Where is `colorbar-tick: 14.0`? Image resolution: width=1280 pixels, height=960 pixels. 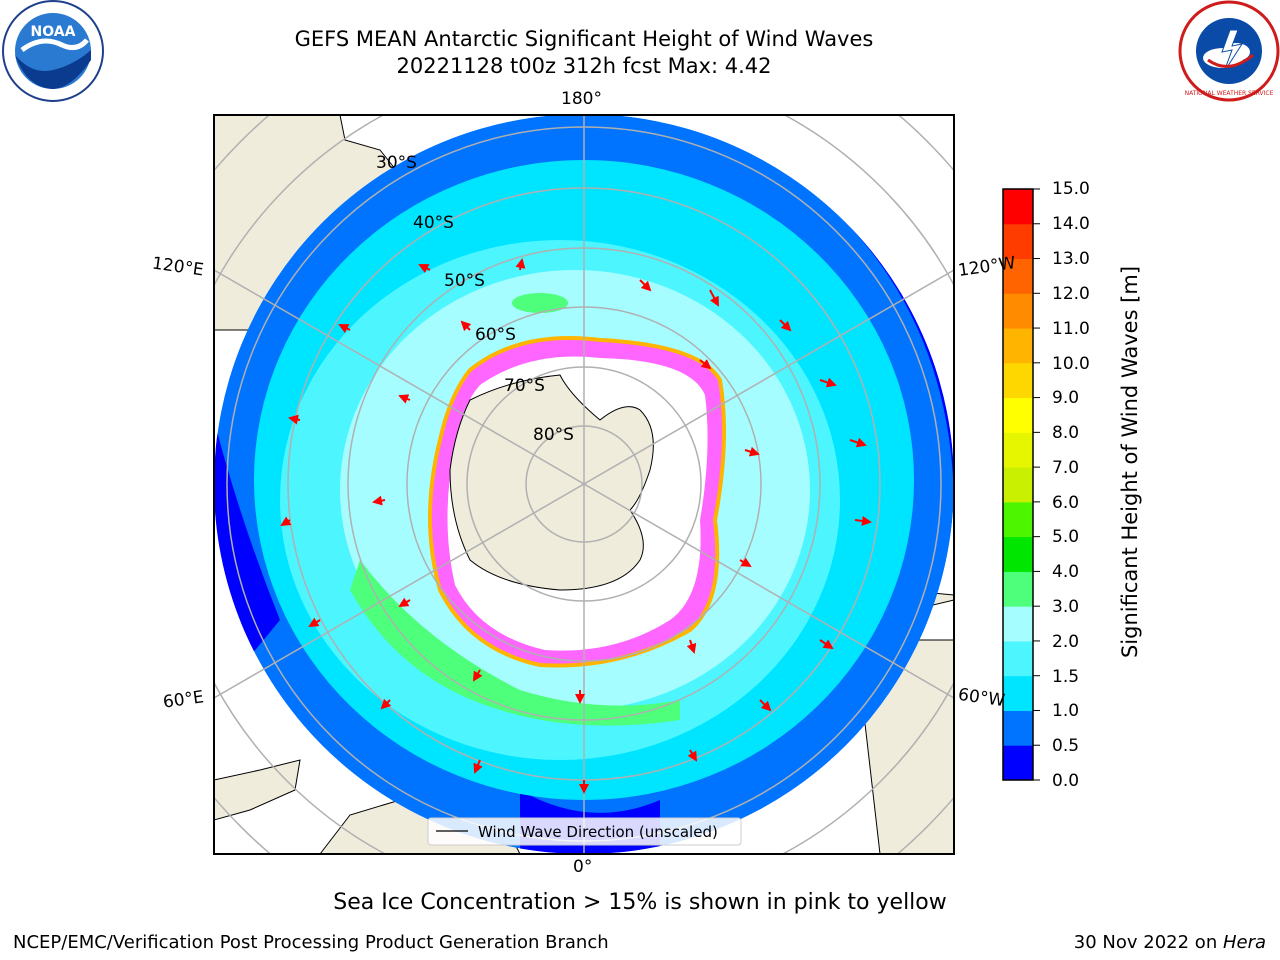
colorbar-tick: 14.0 is located at coordinates (1071, 224).